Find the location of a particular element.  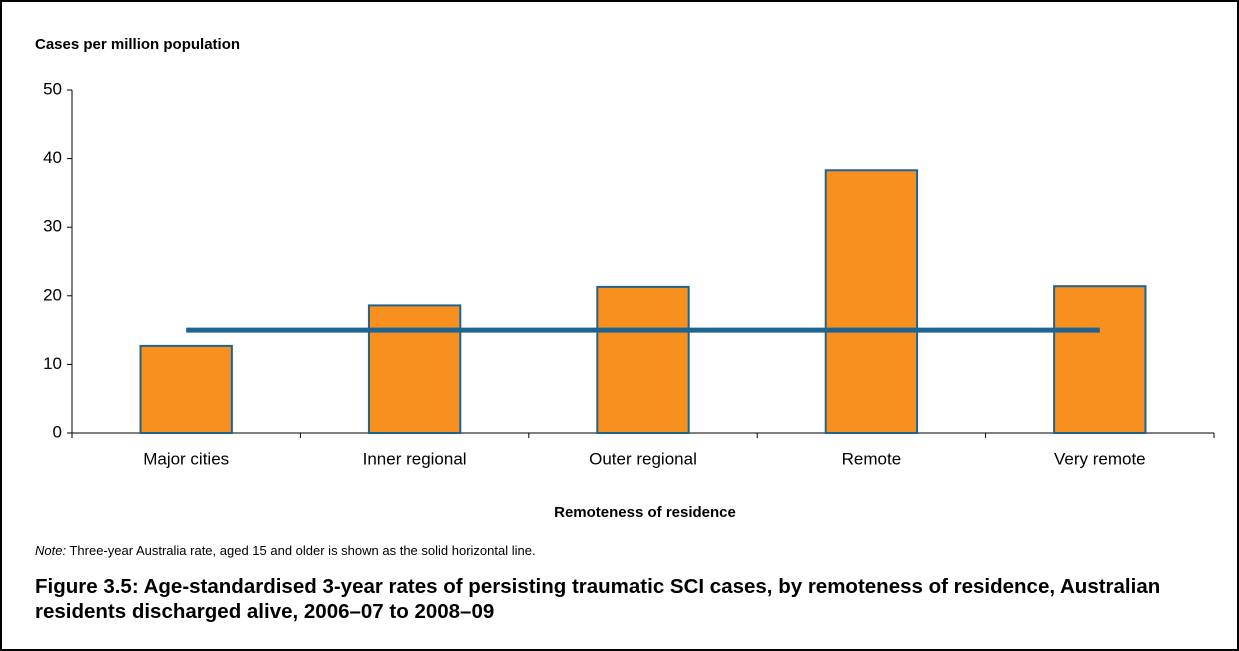

x-tick-label: Inner regional is located at coordinates (415, 458).